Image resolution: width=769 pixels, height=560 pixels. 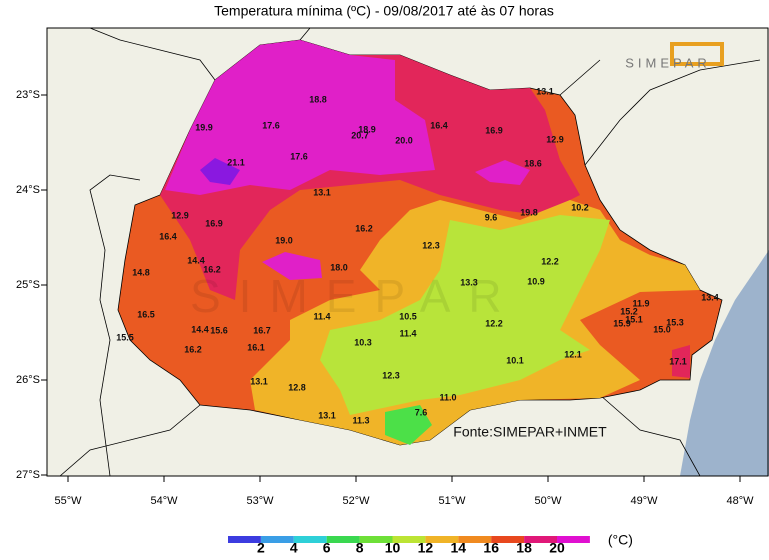 I want to click on logo: SIMEPAR, so click(x=668, y=62).